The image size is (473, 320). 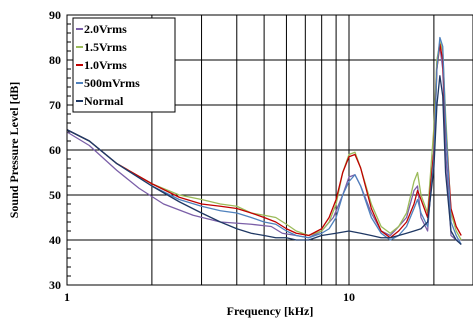 I want to click on y-tick-label: 60, so click(x=55, y=150).